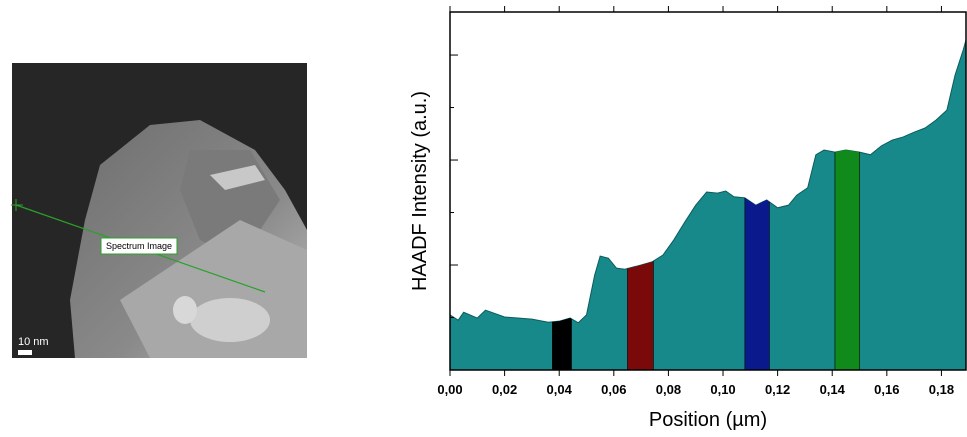 The height and width of the screenshot is (437, 967). Describe the element at coordinates (613, 389) in the screenshot. I see `x-tick-label: 0,06` at that location.